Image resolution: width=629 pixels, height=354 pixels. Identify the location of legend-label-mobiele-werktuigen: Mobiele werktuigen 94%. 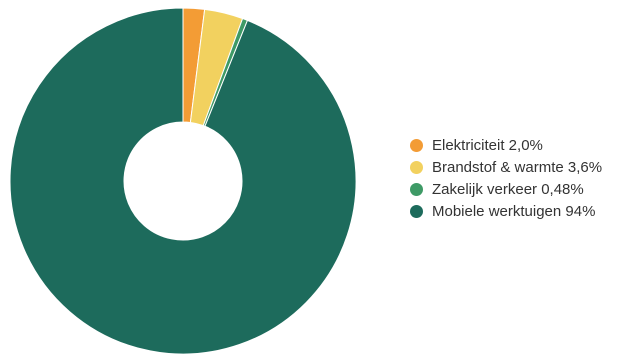
(514, 211).